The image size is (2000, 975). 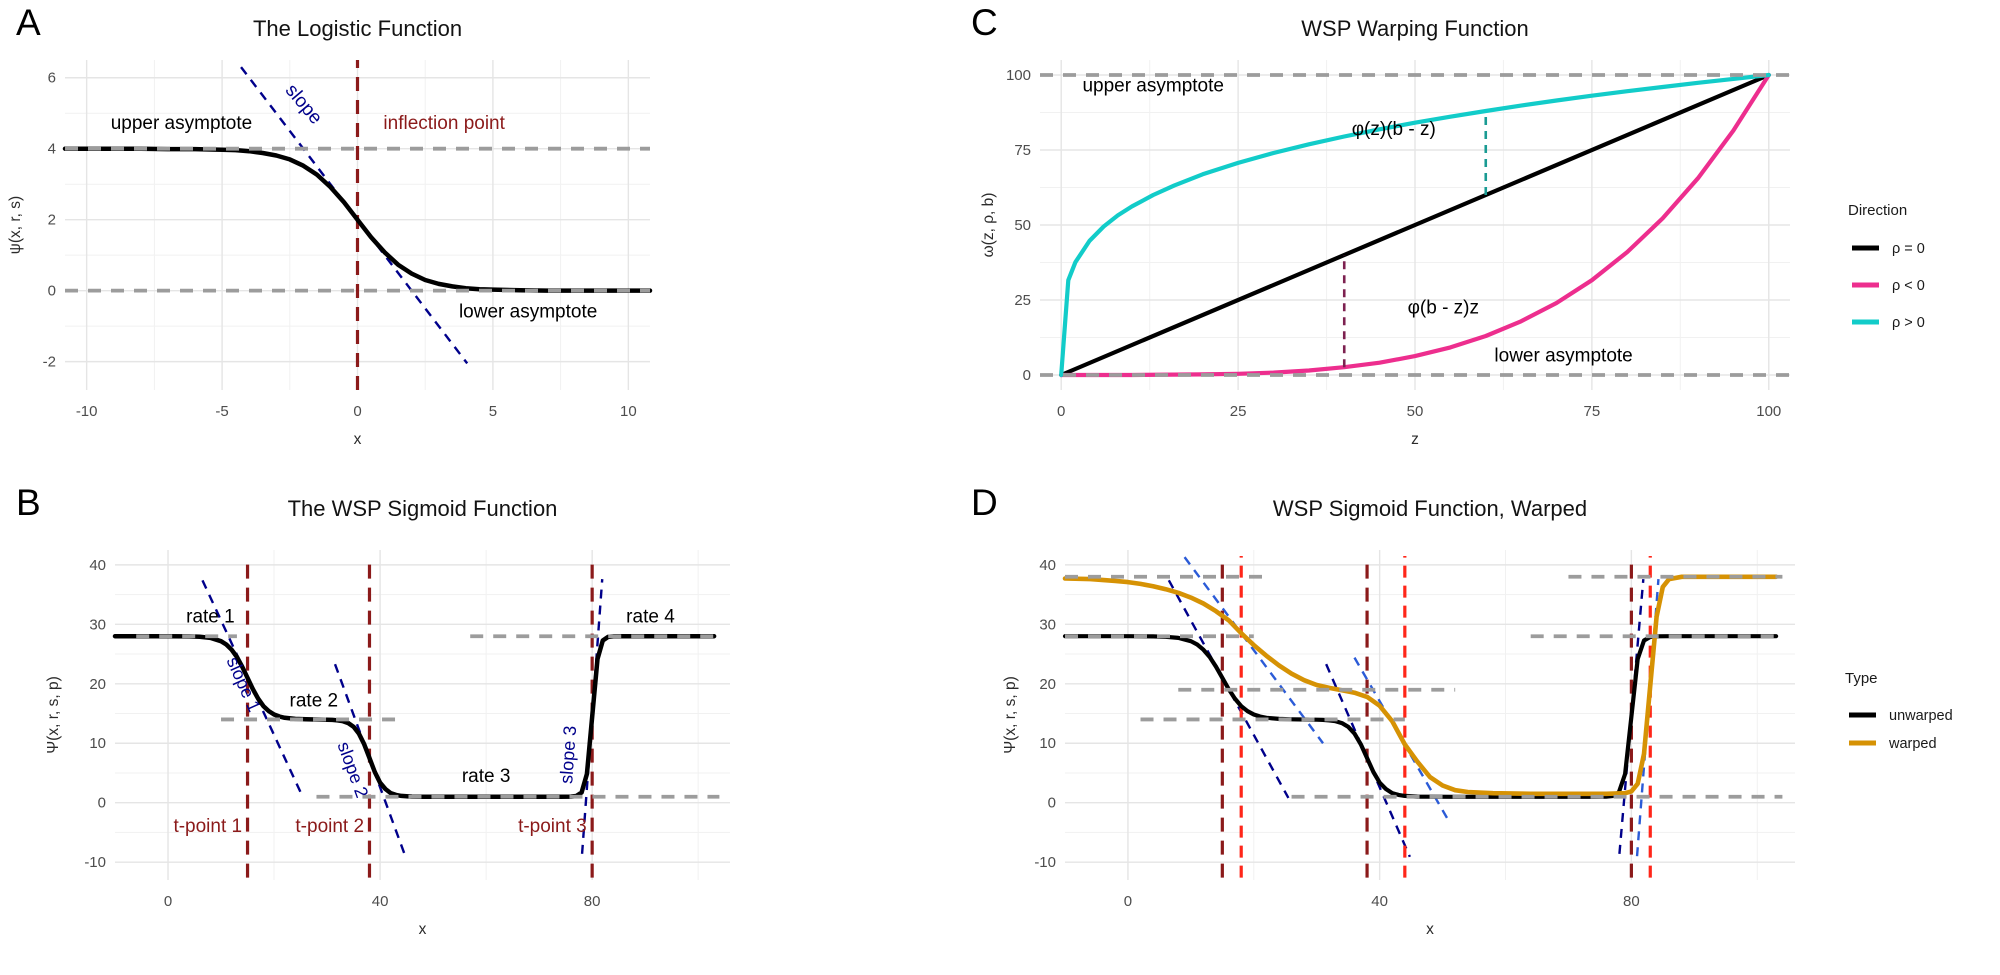 What do you see at coordinates (1908, 249) in the screenshot?
I see `legend-entry-label: ρ = 0` at bounding box center [1908, 249].